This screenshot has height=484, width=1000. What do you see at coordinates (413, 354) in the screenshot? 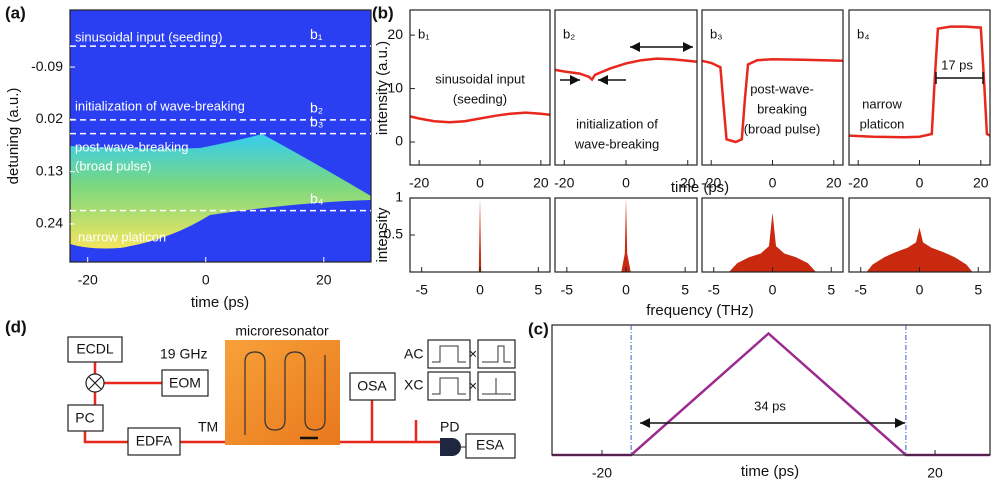
I see `label: AC` at bounding box center [413, 354].